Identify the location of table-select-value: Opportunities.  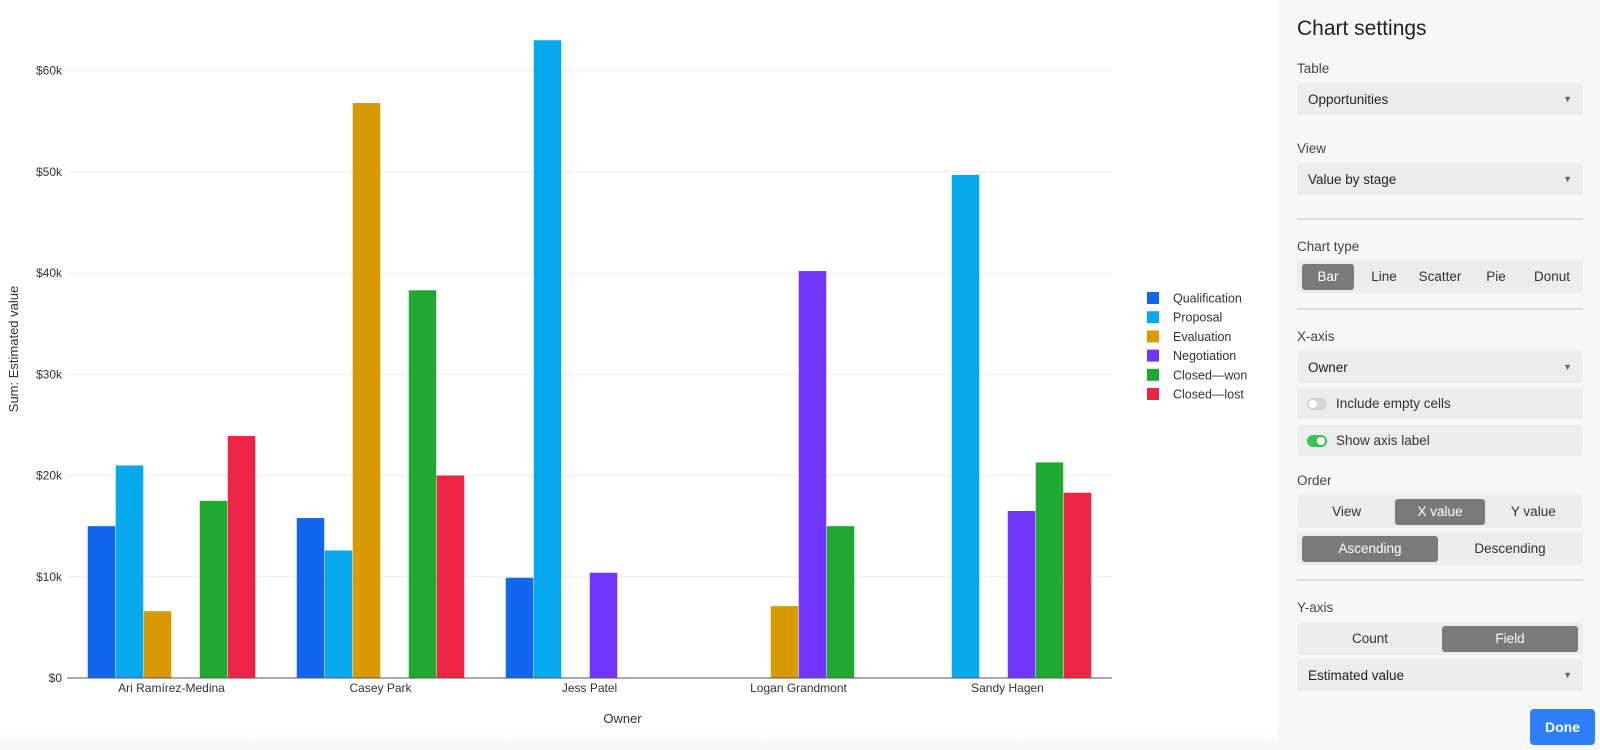
(1348, 99).